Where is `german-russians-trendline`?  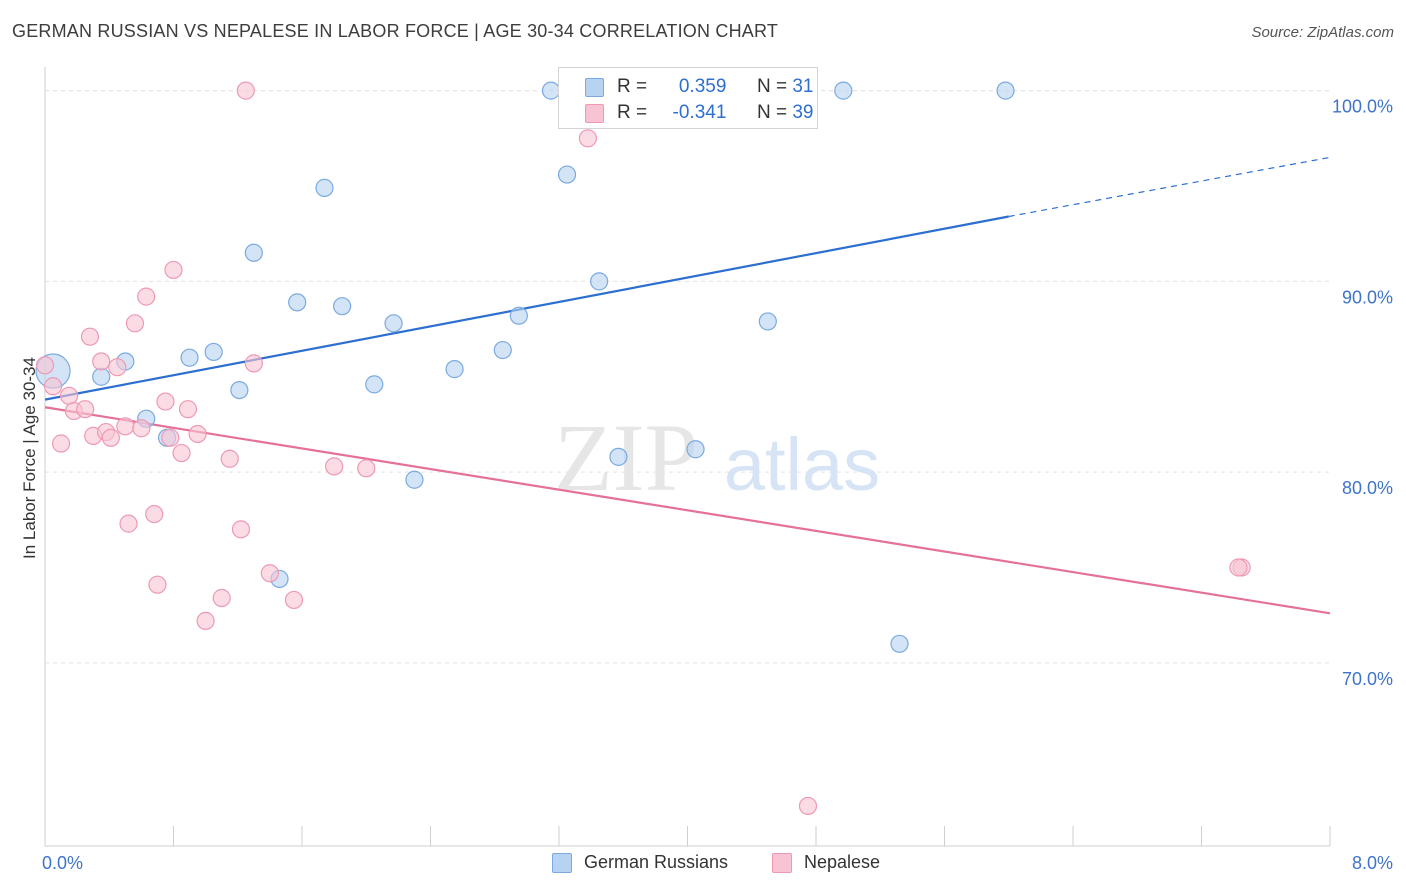
german-russians-trendline is located at coordinates (526, 308).